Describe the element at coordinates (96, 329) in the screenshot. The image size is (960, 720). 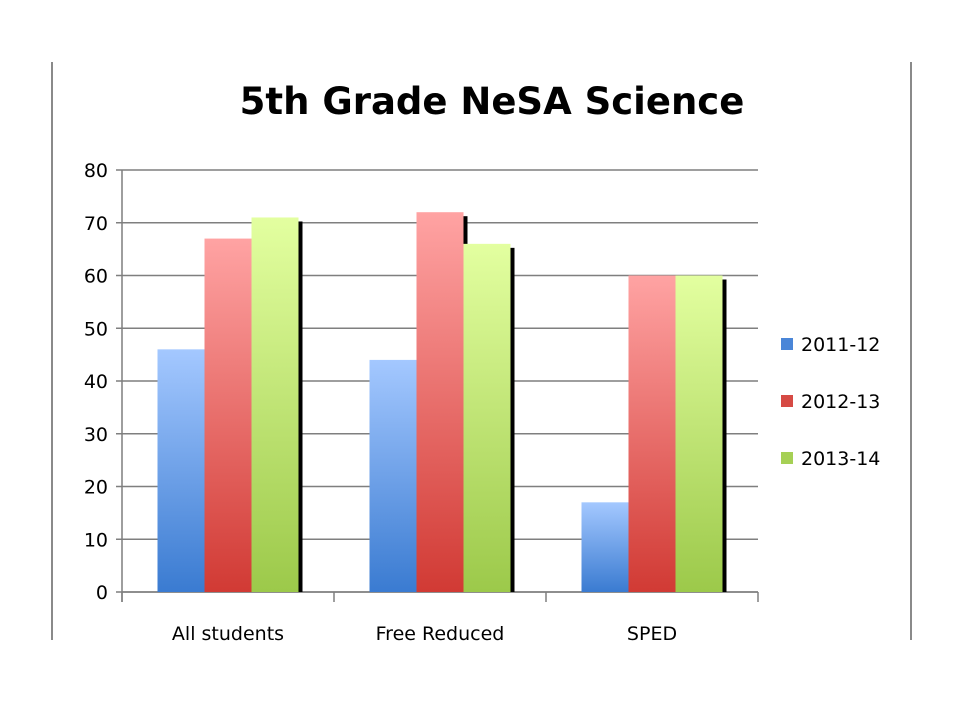
I see `y-tick-label: 50` at that location.